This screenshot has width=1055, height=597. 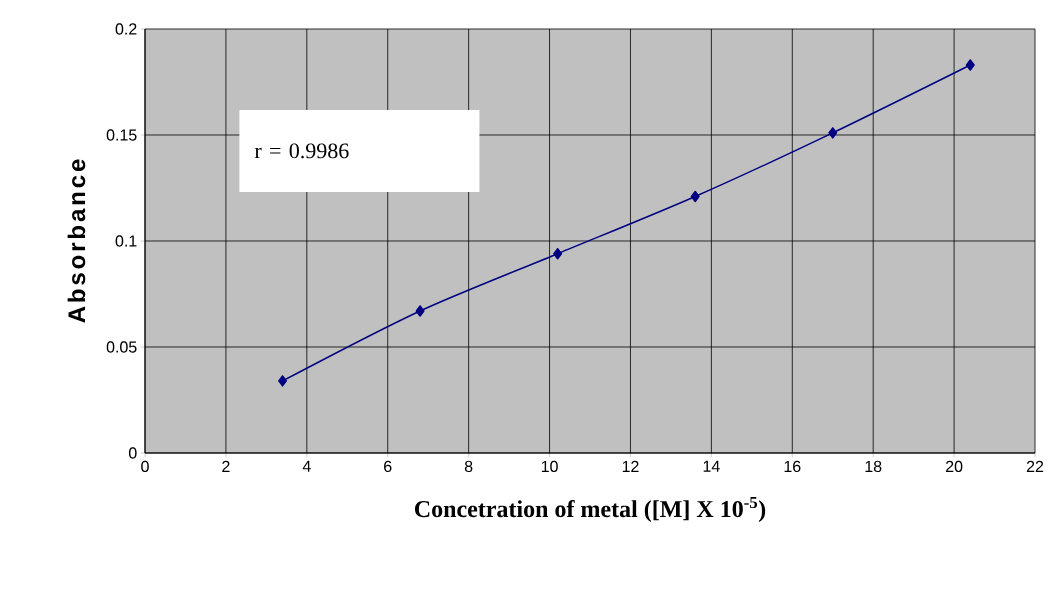 What do you see at coordinates (76, 241) in the screenshot?
I see `y-axis-title: Absorbance` at bounding box center [76, 241].